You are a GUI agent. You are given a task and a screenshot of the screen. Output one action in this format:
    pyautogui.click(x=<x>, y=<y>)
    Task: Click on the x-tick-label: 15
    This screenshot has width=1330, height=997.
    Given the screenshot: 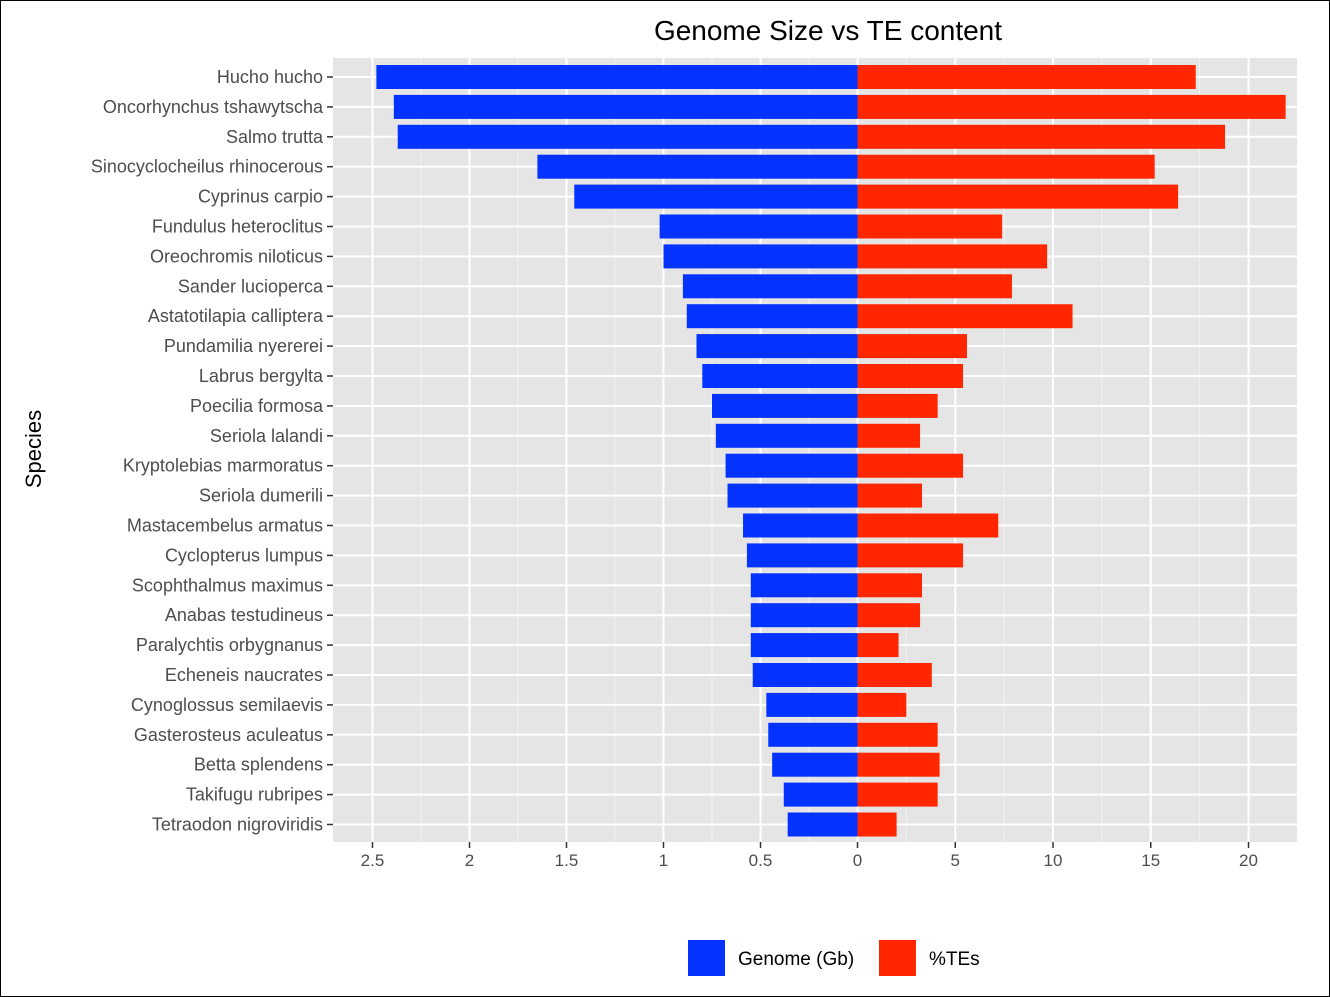 What is the action you would take?
    pyautogui.click(x=1150, y=860)
    